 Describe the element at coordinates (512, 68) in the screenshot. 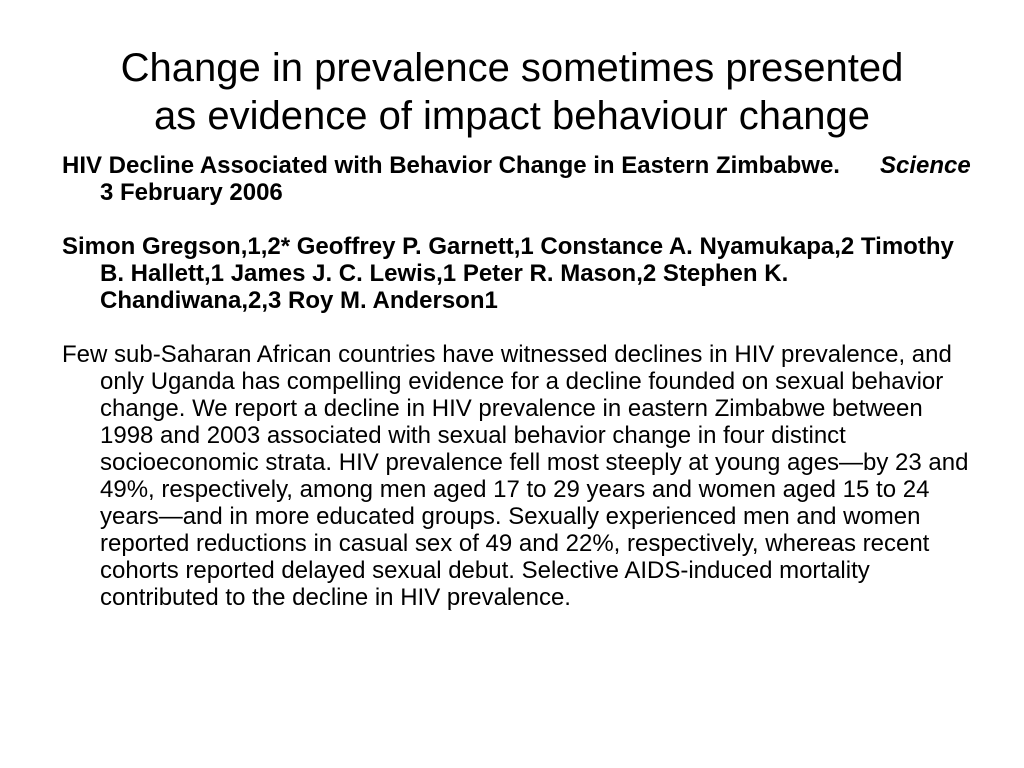

I see `slide-title-line-1: Change in prevalence sometimes presented` at that location.